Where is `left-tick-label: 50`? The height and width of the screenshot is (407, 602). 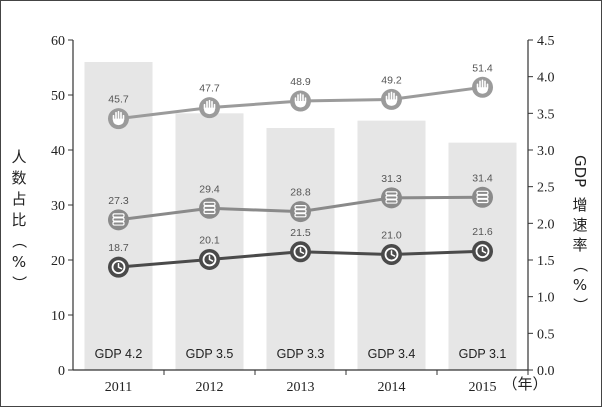
left-tick-label: 50 is located at coordinates (58, 96).